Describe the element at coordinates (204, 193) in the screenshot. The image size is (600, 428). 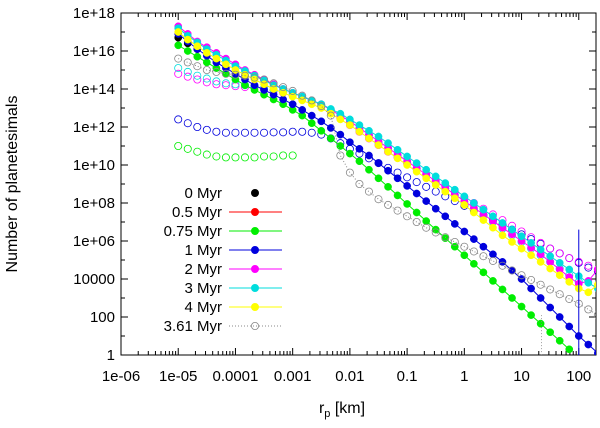
I see `legend-label: 0 Myr` at that location.